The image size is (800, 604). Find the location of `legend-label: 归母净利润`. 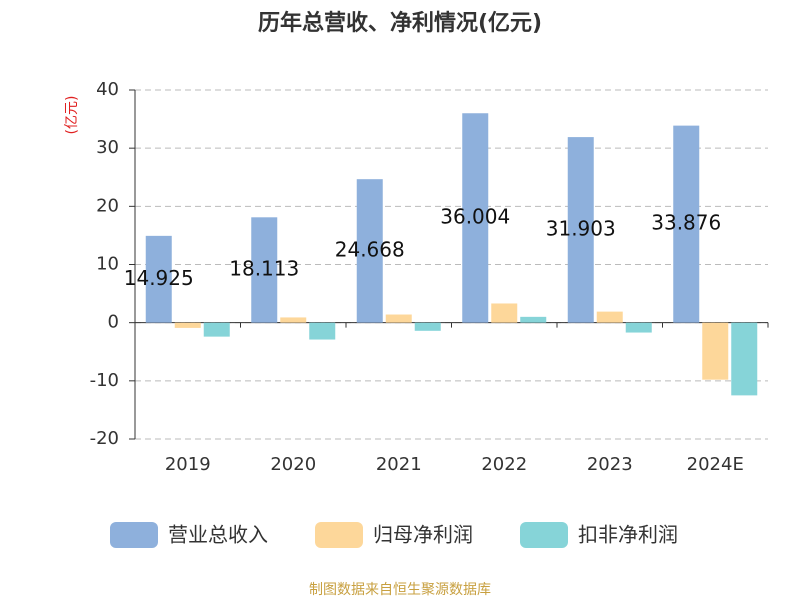

legend-label: 归母净利润 is located at coordinates (423, 535).